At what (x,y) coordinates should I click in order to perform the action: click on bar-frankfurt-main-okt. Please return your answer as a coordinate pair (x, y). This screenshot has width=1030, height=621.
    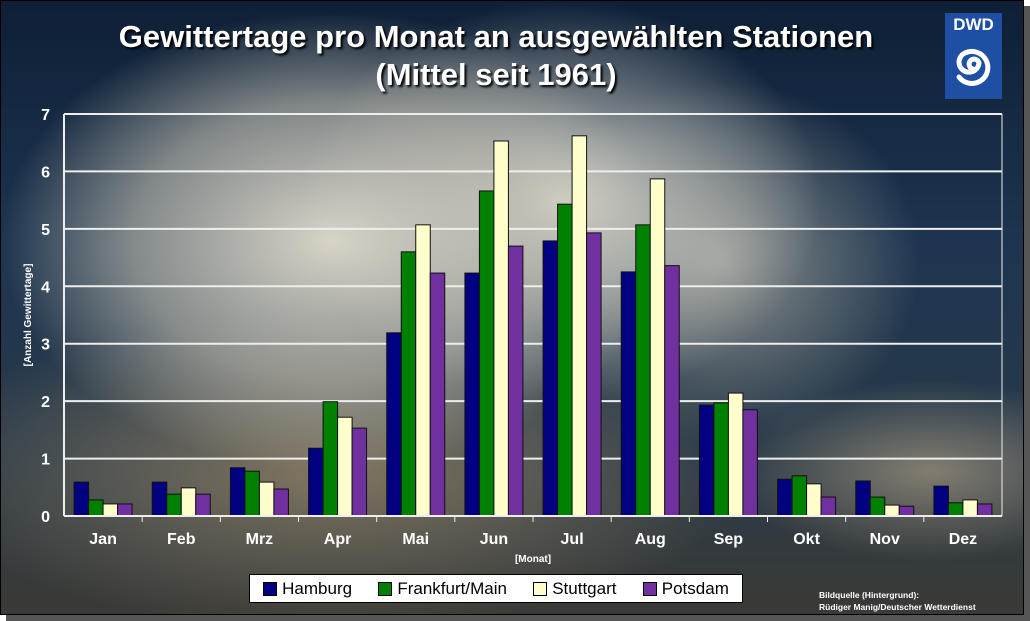
    Looking at the image, I should click on (799, 496).